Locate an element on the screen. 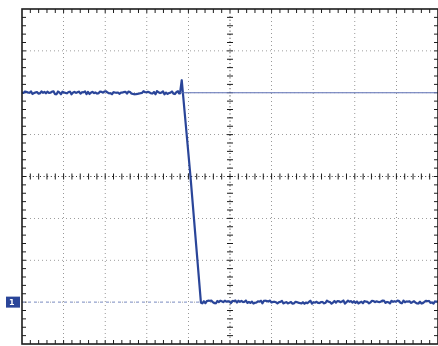 Image resolution: width=438 pixels, height=346 pixels. channel-marker-label: 1 is located at coordinates (12, 302).